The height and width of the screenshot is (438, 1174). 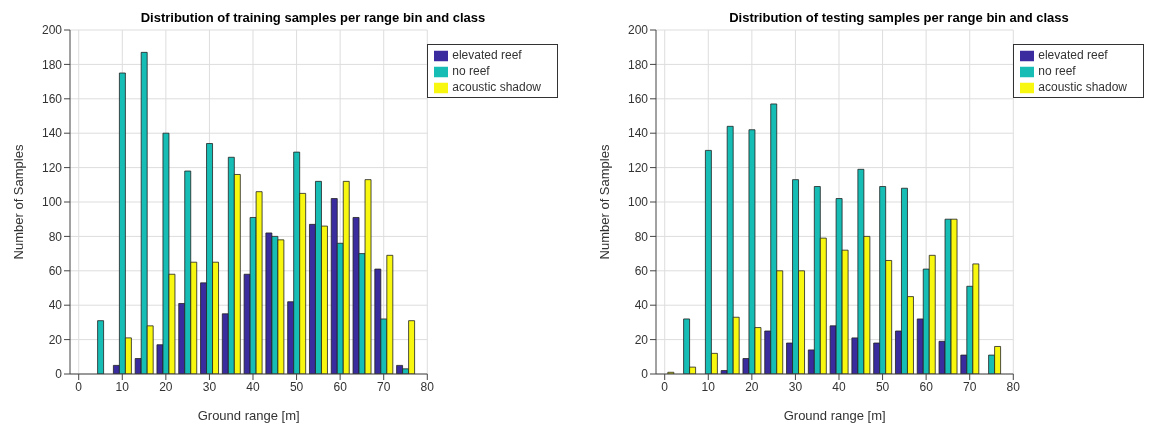 I want to click on chart-title: Distribution of testing samples per range bin and class, so click(x=899, y=17).